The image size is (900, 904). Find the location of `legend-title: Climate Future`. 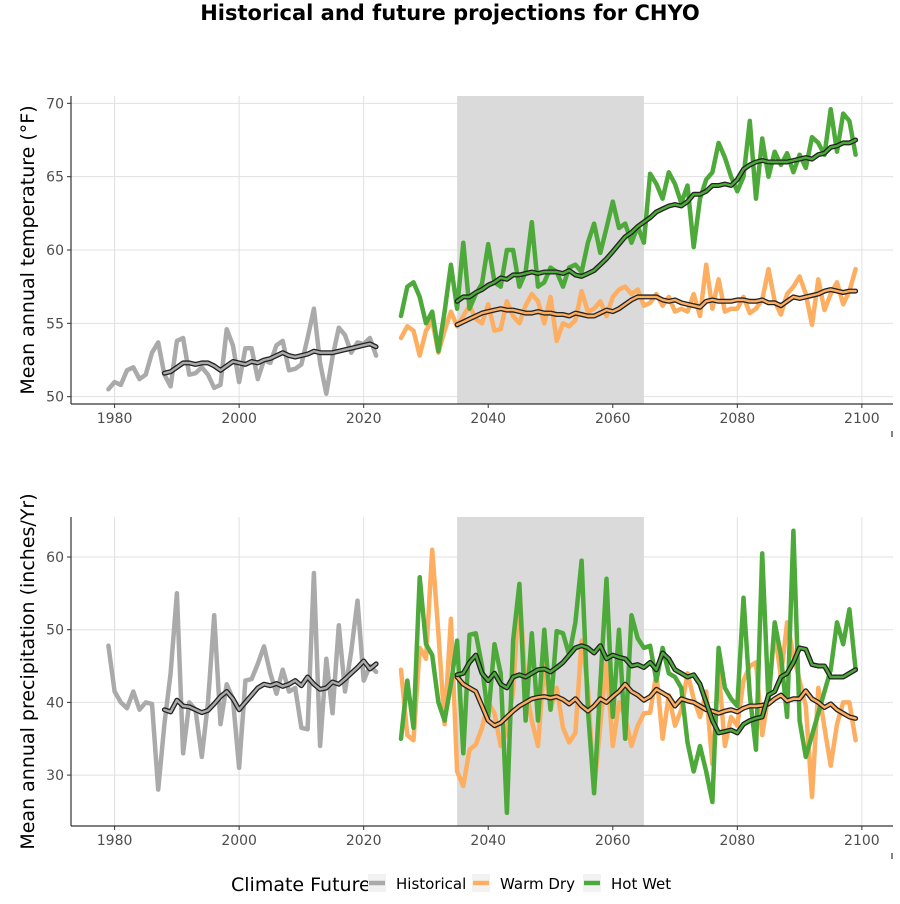

legend-title: Climate Future is located at coordinates (301, 885).